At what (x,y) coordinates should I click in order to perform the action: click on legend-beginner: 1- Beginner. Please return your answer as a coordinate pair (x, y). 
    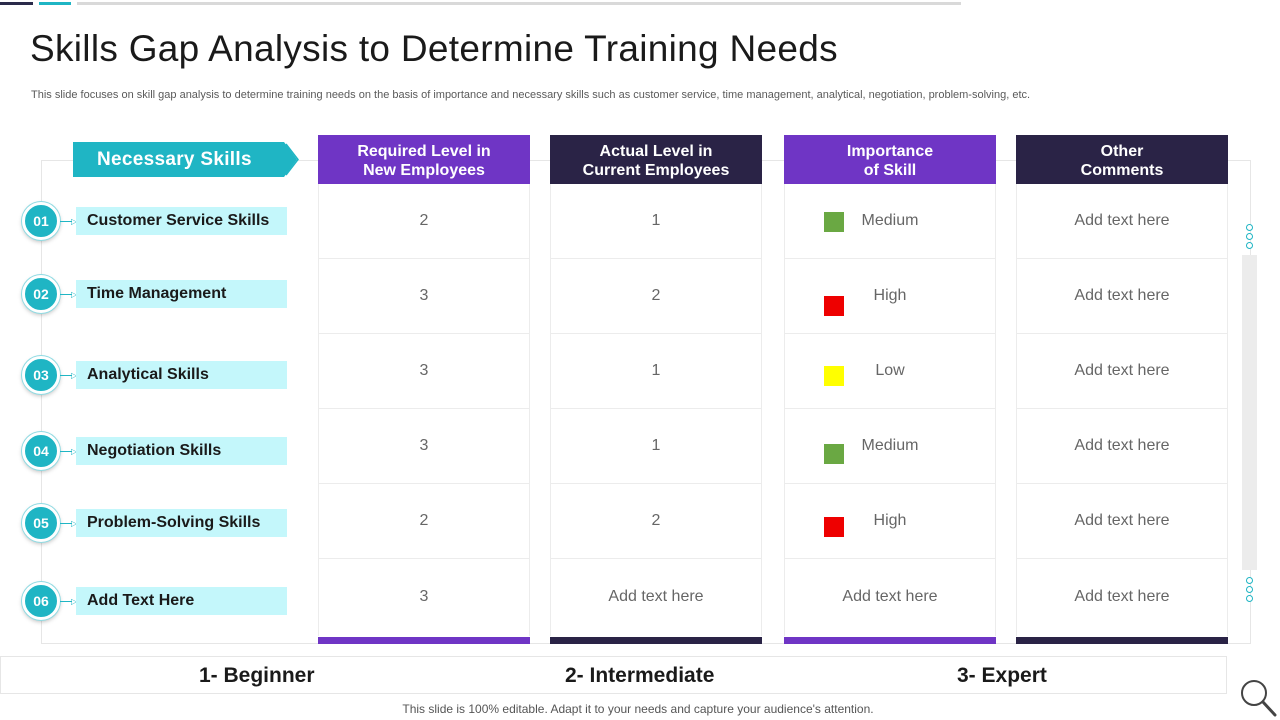
    Looking at the image, I should click on (257, 675).